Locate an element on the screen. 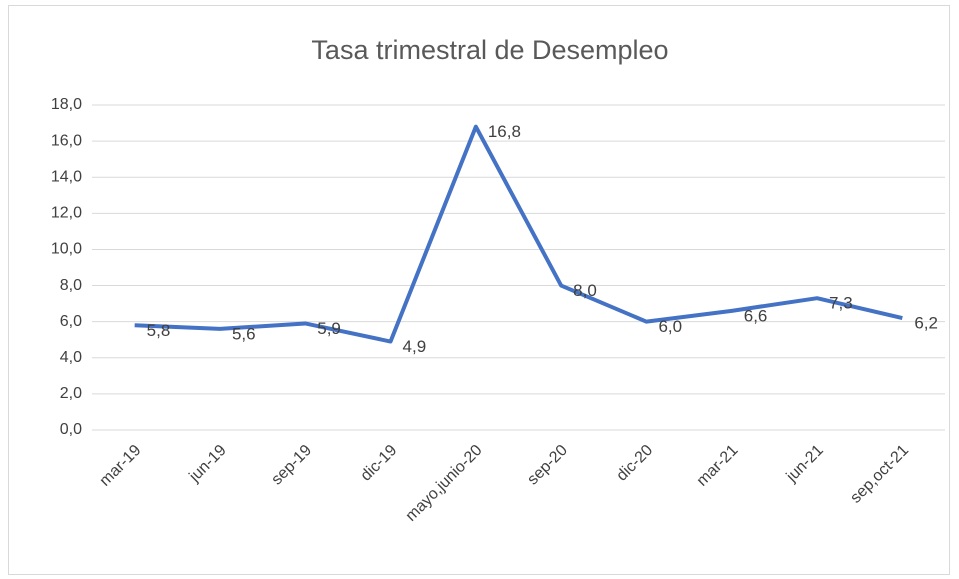  y-tick-label: 12,0 is located at coordinates (66, 213).